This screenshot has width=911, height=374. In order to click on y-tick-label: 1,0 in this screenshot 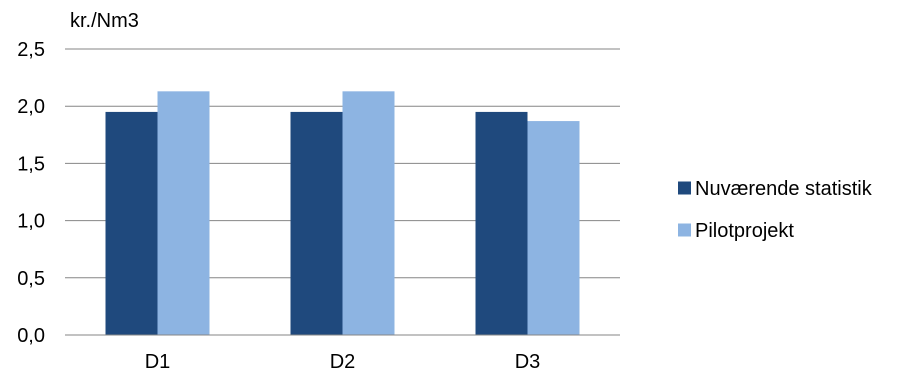, I will do `click(31, 222)`.